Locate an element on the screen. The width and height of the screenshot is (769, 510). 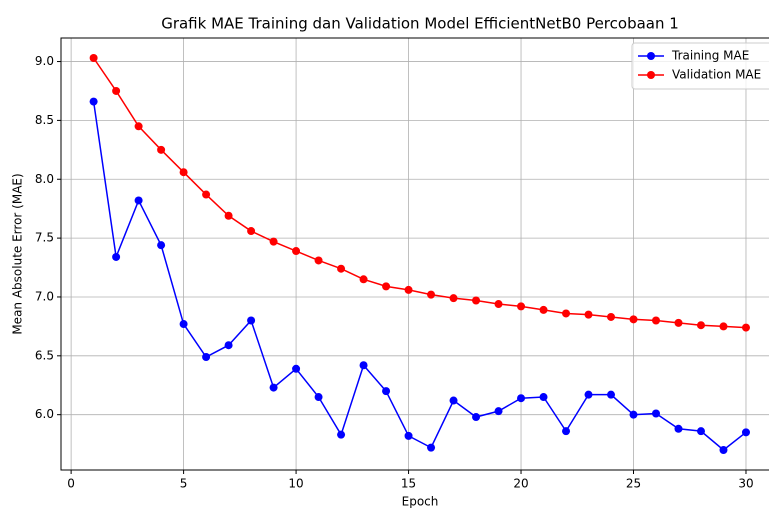
y-tick-label: 6.0 is located at coordinates (44, 414).